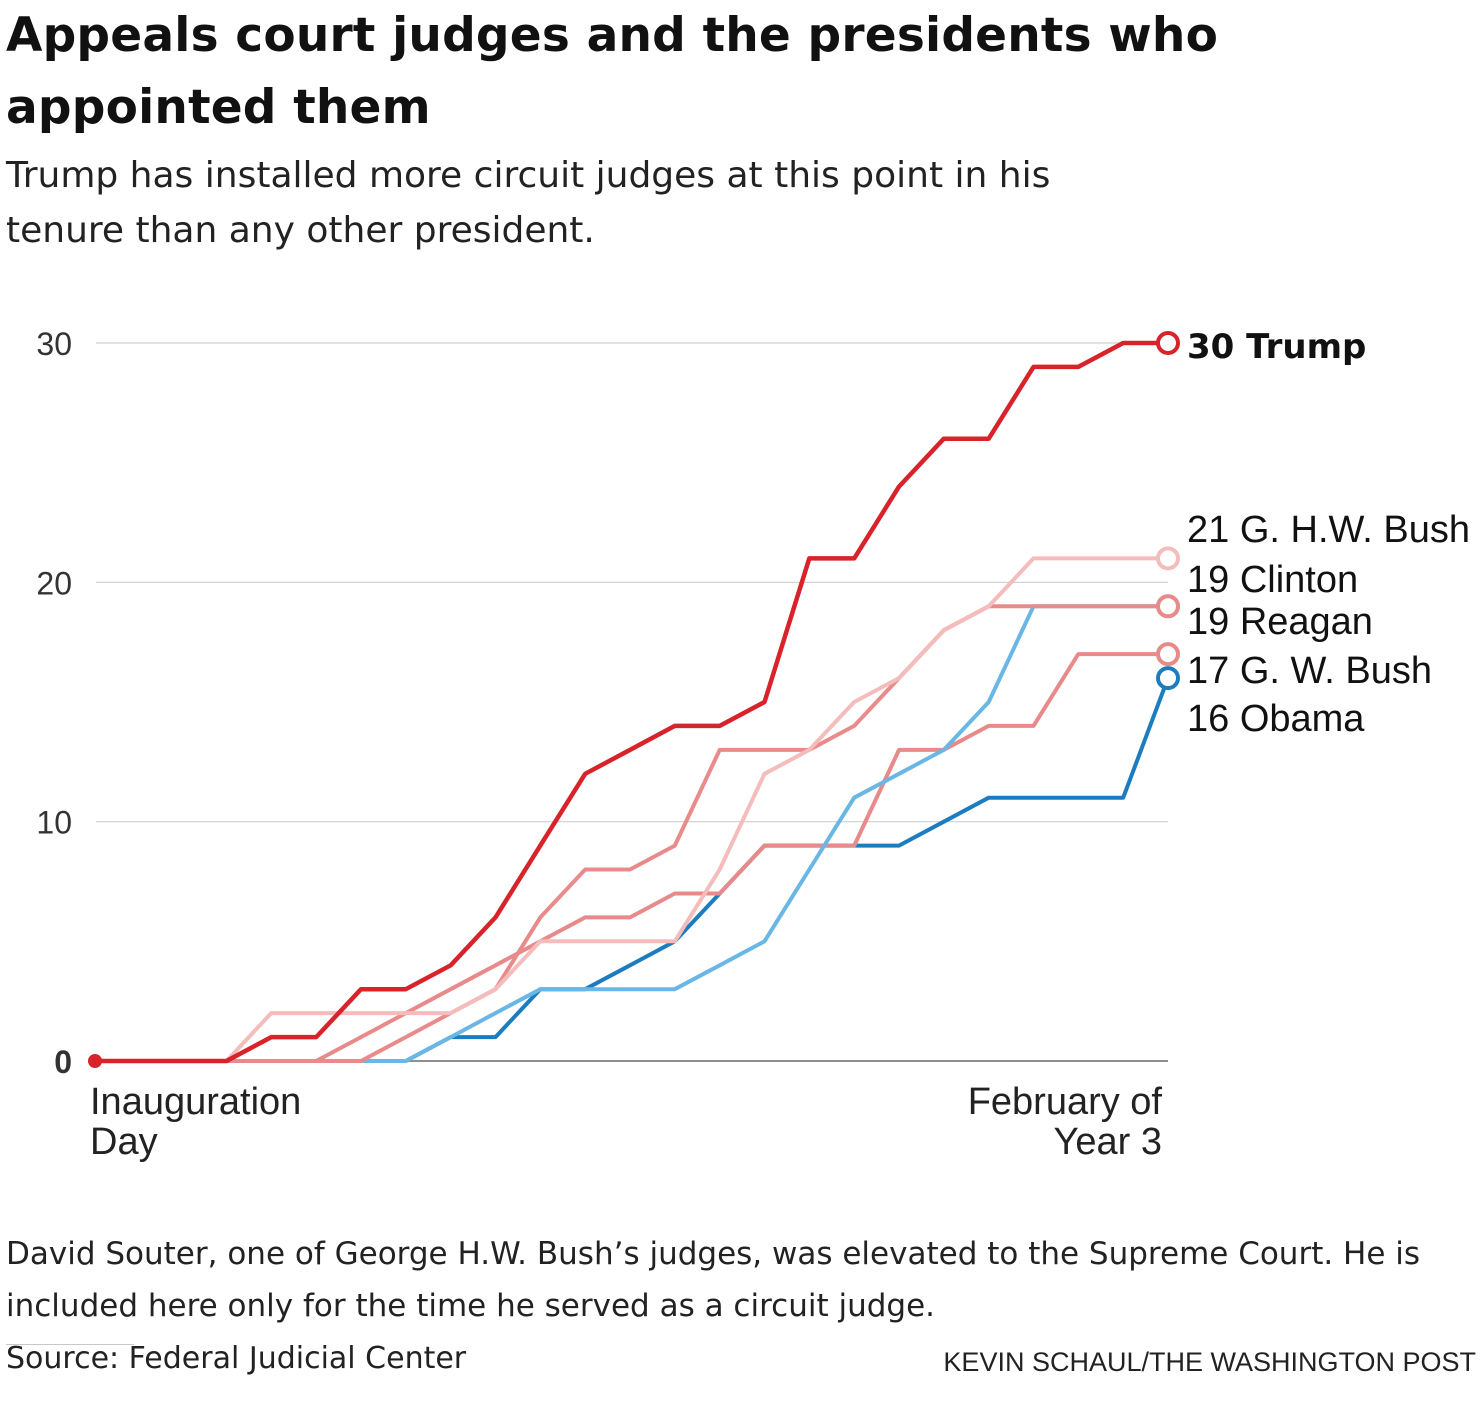  I want to click on y-tick-label: 30, so click(54, 344).